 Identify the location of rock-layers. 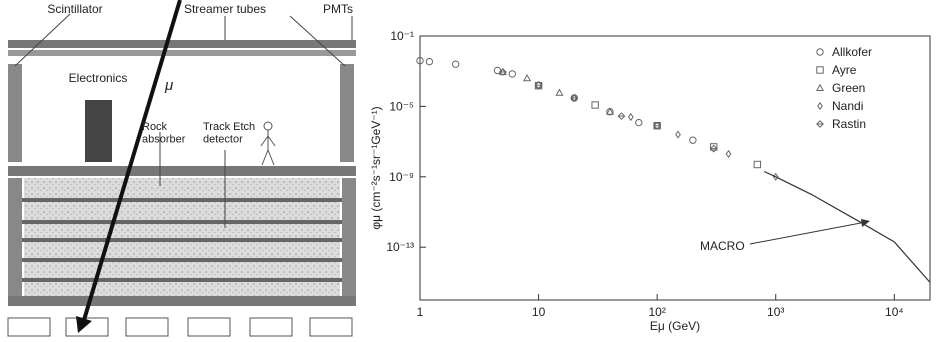
(182, 242).